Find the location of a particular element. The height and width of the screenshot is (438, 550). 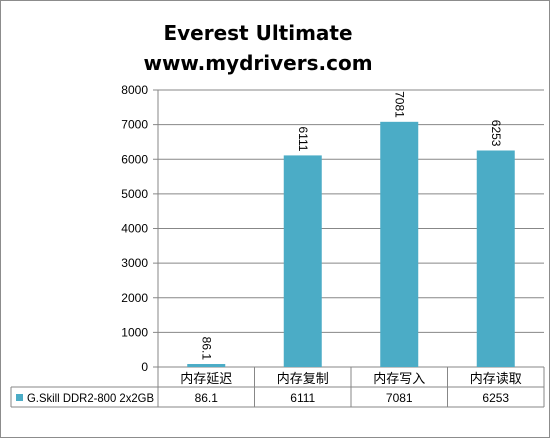

legend-key is located at coordinates (19, 397).